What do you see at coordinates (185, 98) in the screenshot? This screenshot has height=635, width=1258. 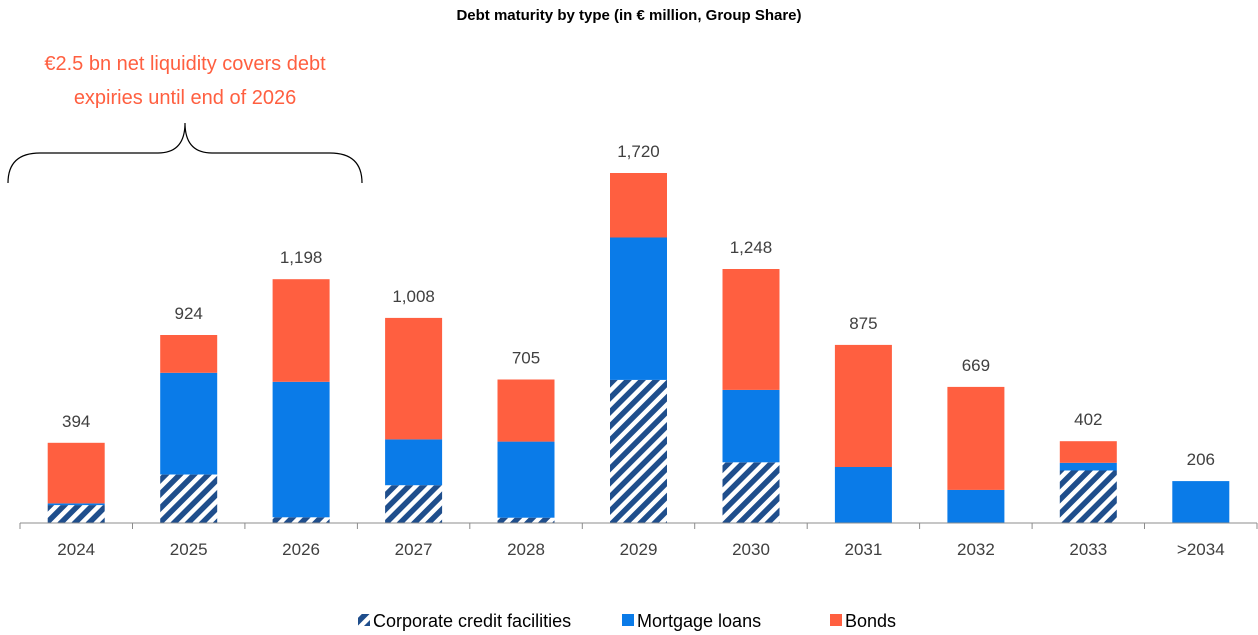 I see `annotation-line-2: expiries until end of 2026` at bounding box center [185, 98].